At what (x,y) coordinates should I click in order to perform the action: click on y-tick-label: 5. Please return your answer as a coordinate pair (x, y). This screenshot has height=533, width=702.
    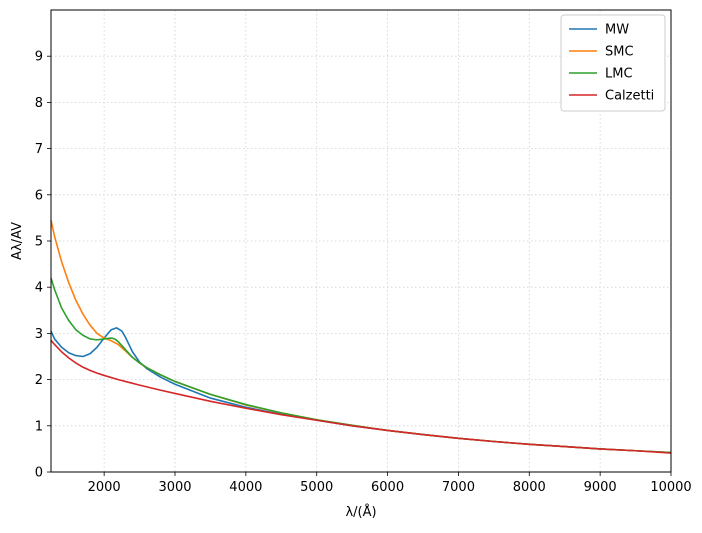
    Looking at the image, I should click on (39, 242).